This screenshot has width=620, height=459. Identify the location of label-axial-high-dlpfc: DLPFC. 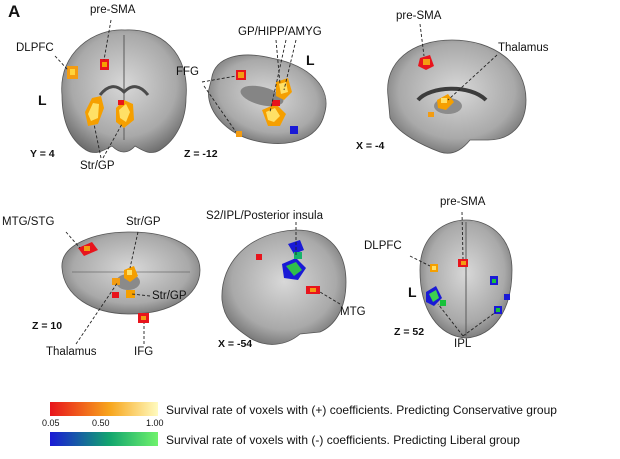
(383, 246).